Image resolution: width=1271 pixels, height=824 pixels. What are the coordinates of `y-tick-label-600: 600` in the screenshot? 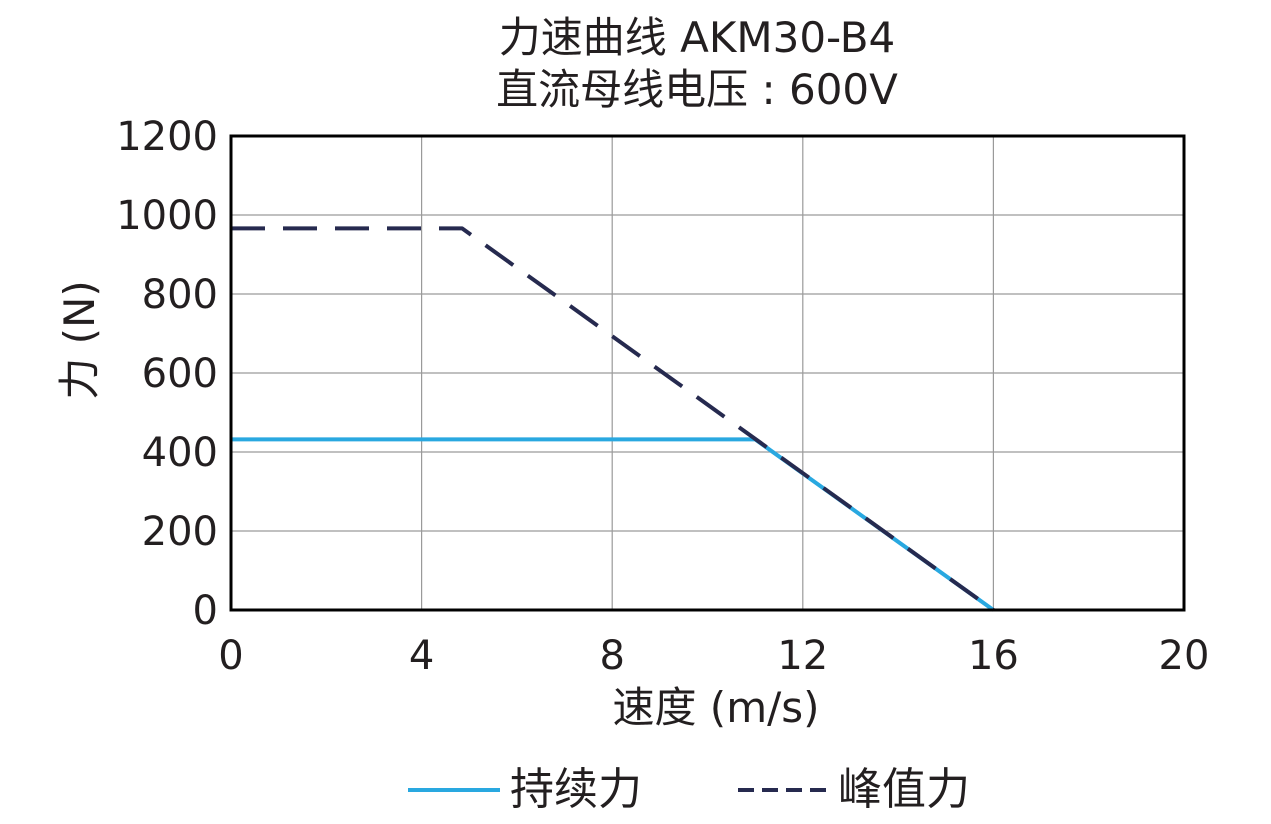 It's located at (180, 374).